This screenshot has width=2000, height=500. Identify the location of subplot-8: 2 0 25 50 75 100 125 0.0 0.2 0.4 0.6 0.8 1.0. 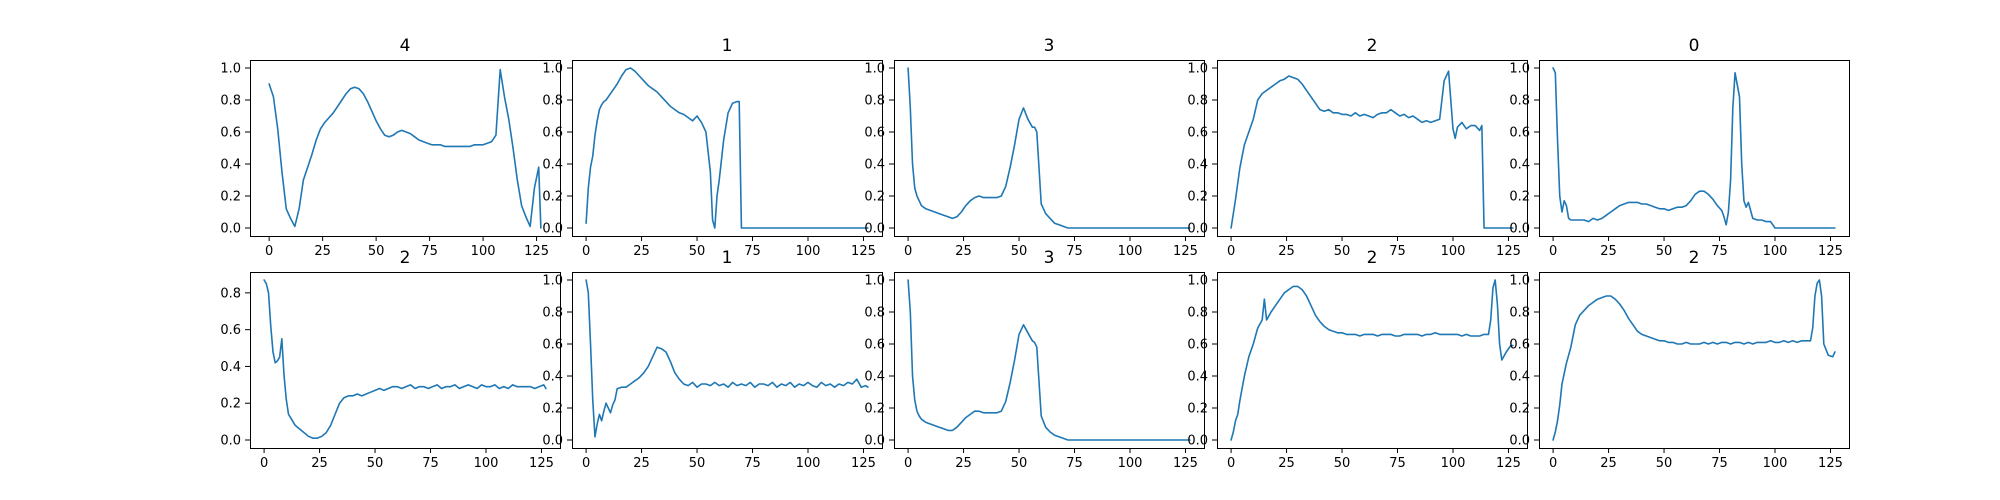
(1357, 359).